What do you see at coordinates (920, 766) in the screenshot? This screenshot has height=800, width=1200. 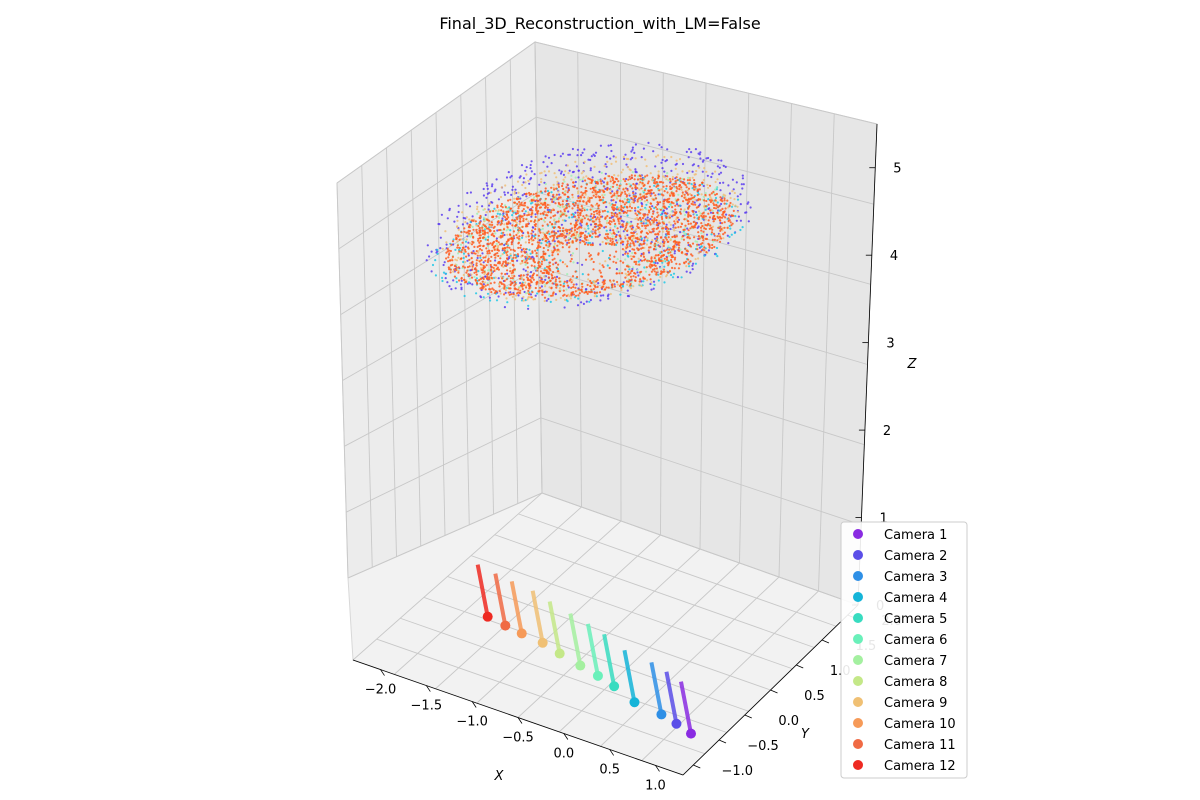 I see `legend-label: Camera 12` at bounding box center [920, 766].